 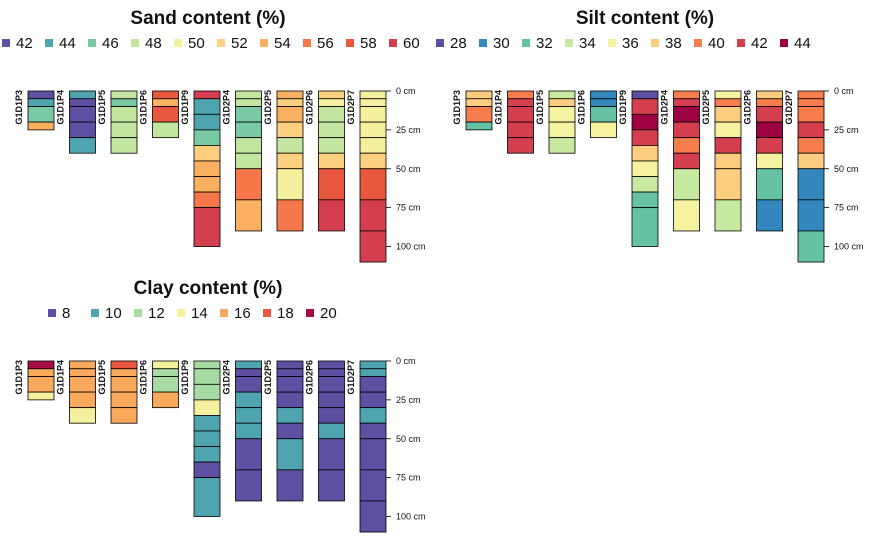 I want to click on profile-label: G1D1P6, so click(x=144, y=107).